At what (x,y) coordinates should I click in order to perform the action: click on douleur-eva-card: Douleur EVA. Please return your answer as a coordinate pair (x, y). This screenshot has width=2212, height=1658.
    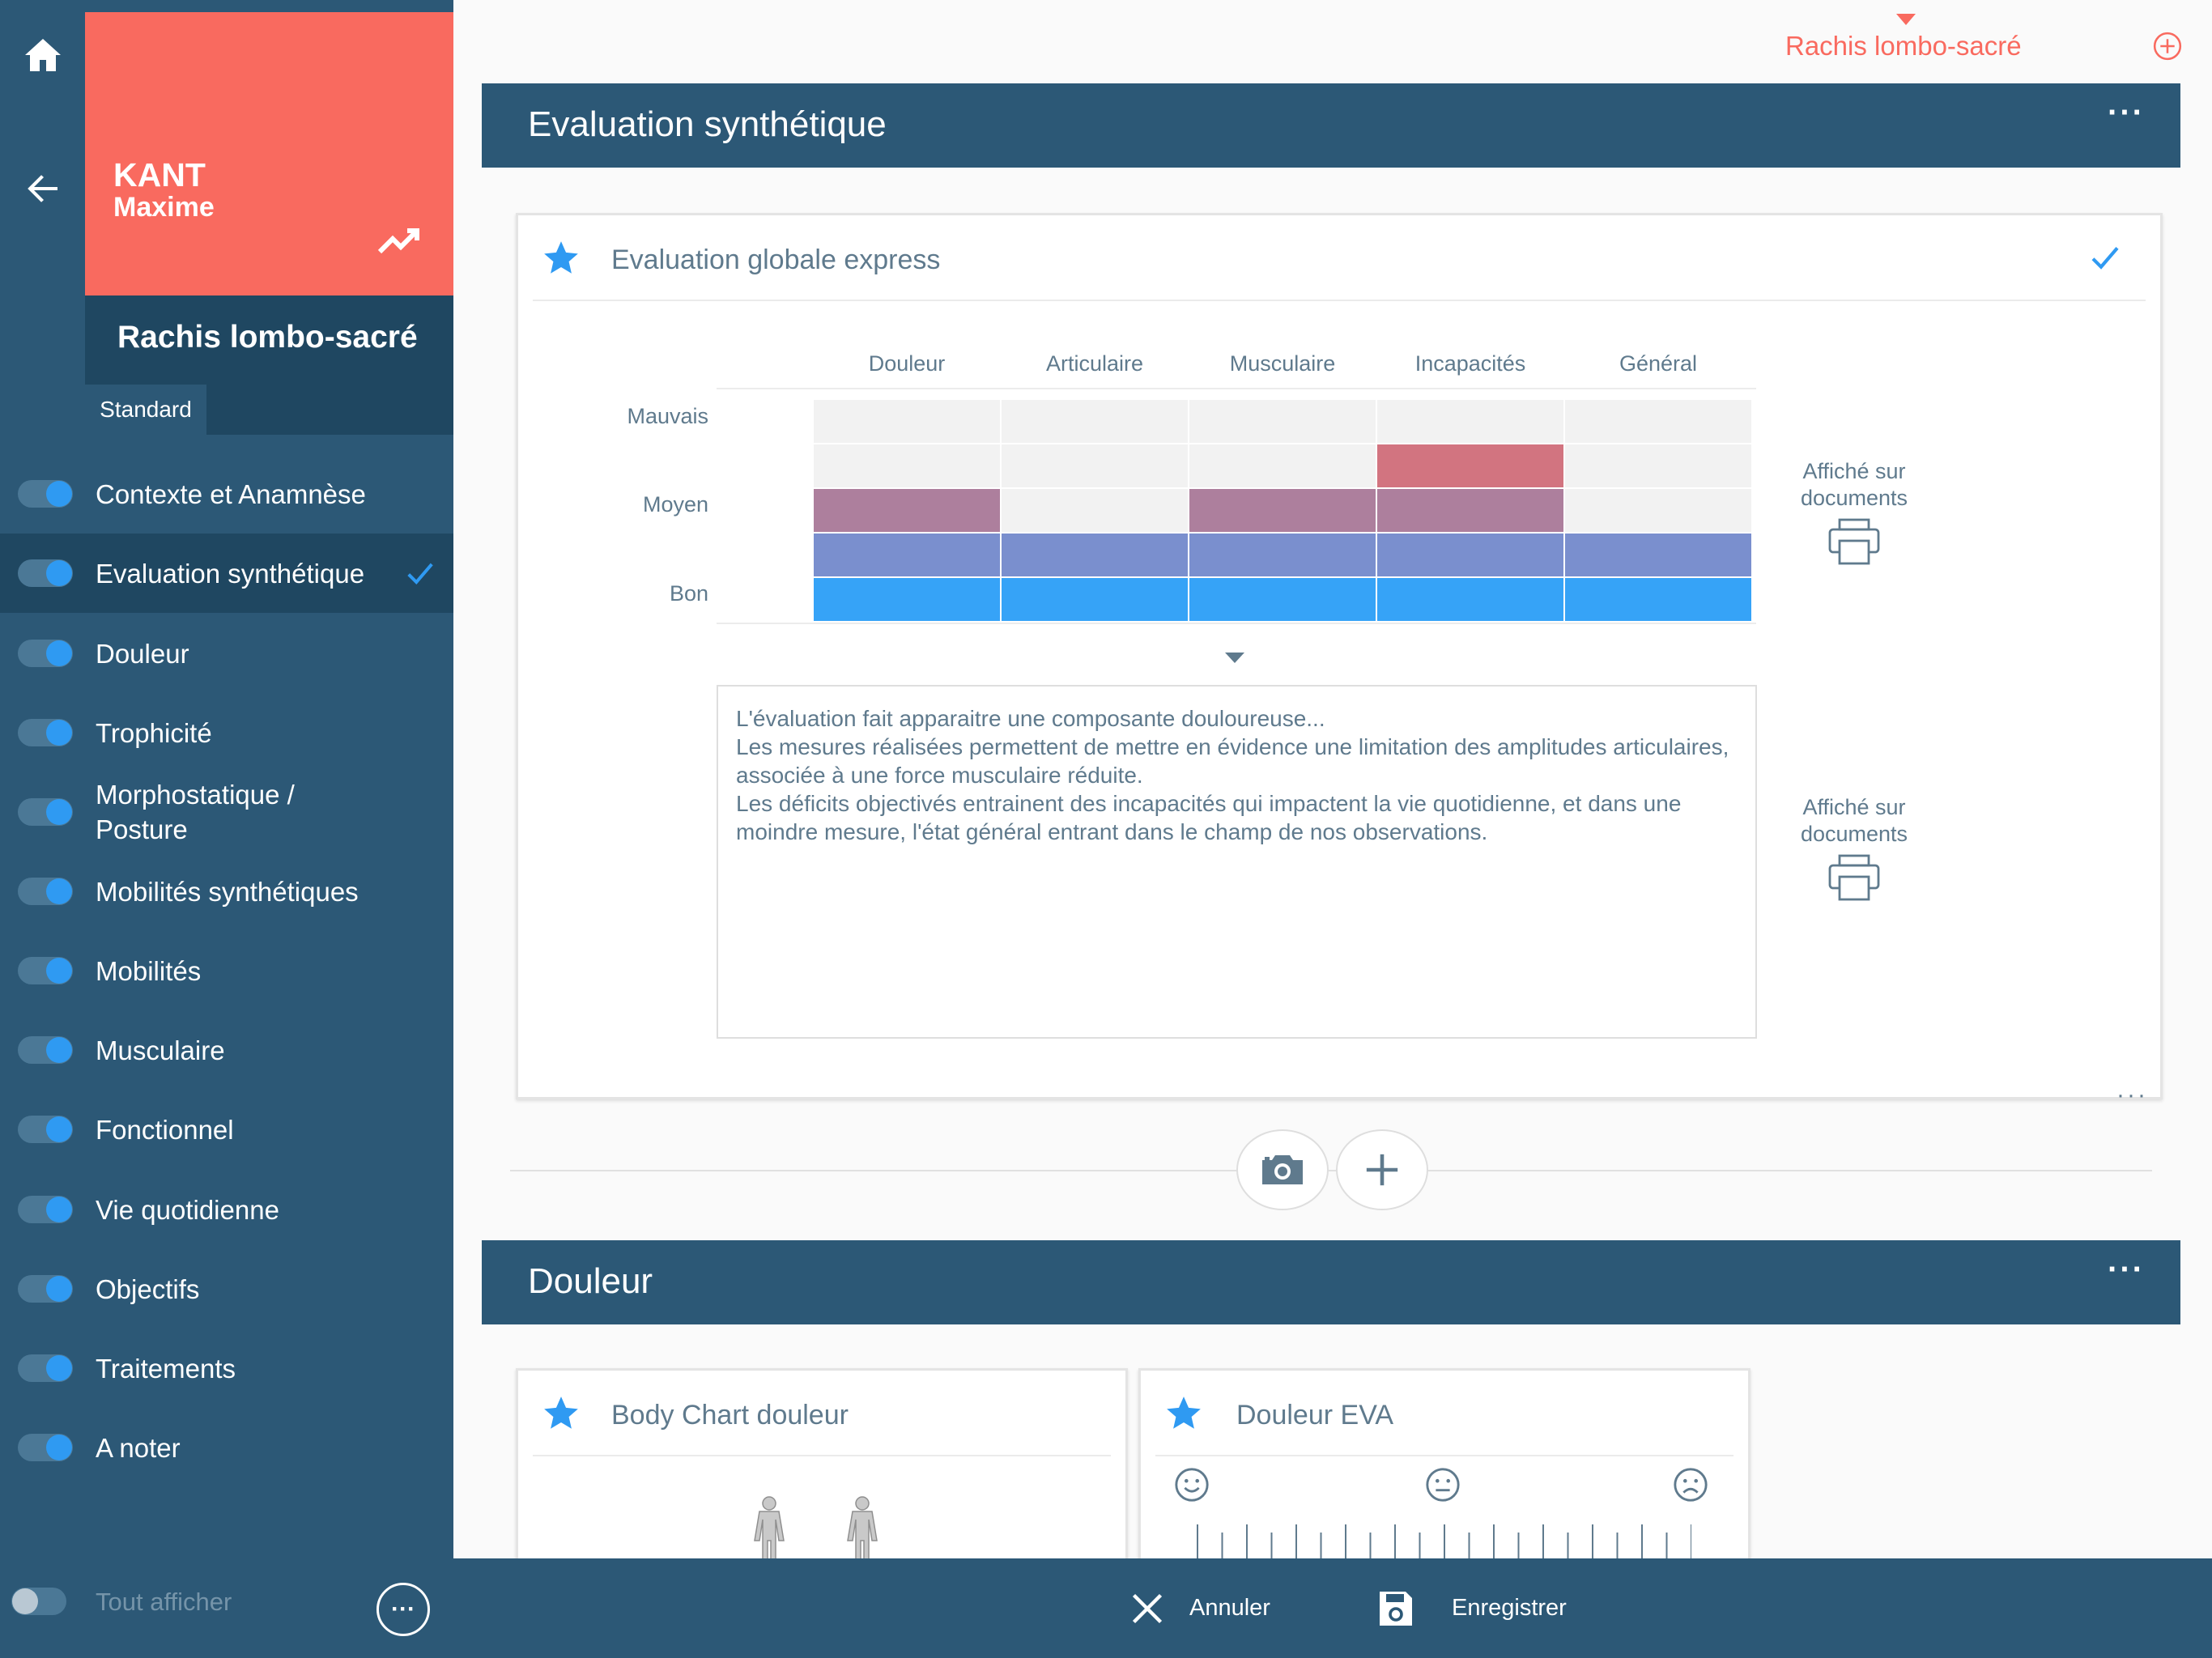
    Looking at the image, I should click on (1444, 1473).